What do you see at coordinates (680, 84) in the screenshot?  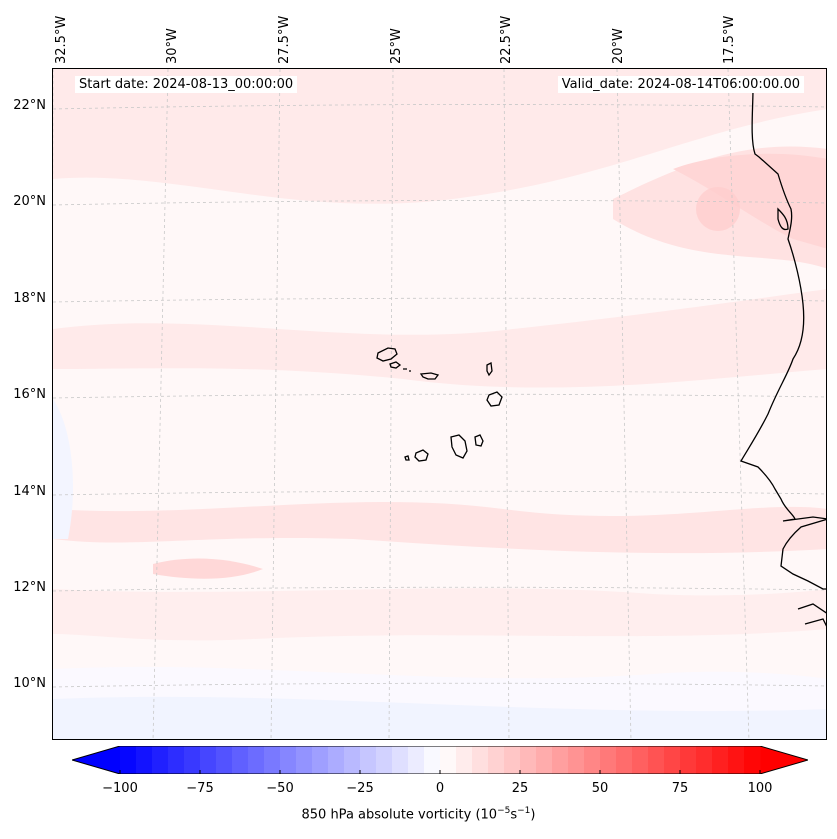 I see `valid-date-label: Valid_date: 2024-08-14T06:00:00.00` at bounding box center [680, 84].